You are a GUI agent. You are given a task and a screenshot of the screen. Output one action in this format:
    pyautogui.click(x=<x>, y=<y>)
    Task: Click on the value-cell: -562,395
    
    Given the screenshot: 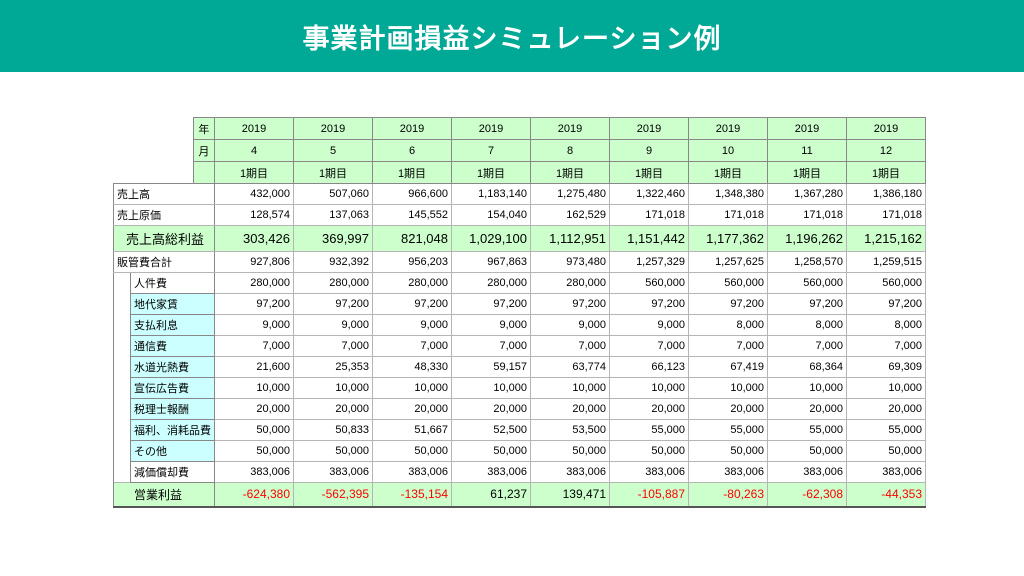 What is the action you would take?
    pyautogui.click(x=333, y=495)
    